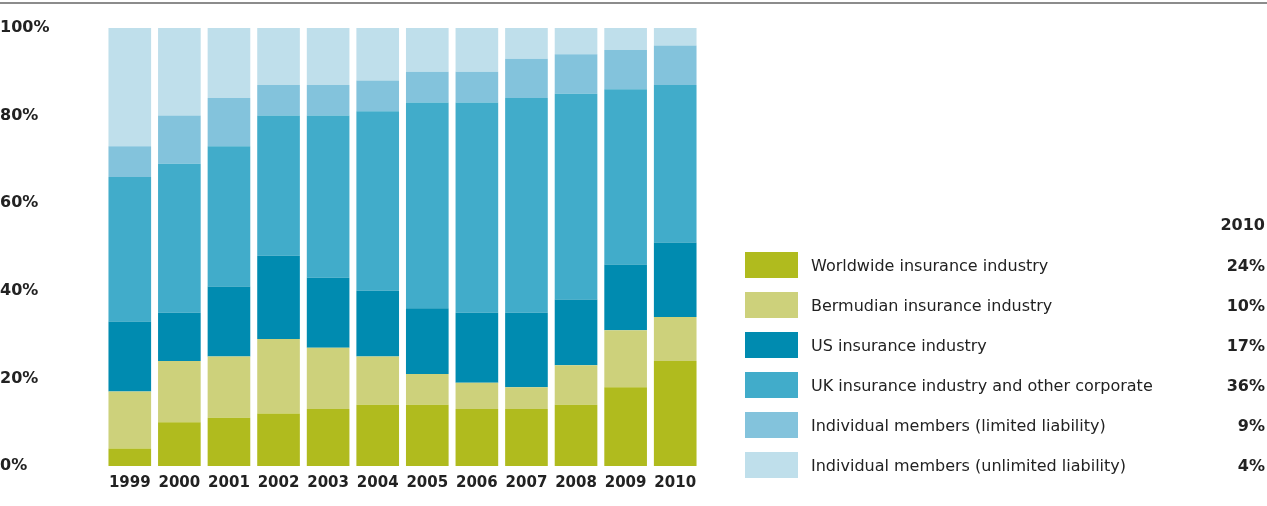 The image size is (1267, 506). What do you see at coordinates (625, 481) in the screenshot?
I see `x-tick-label: 2009` at bounding box center [625, 481].